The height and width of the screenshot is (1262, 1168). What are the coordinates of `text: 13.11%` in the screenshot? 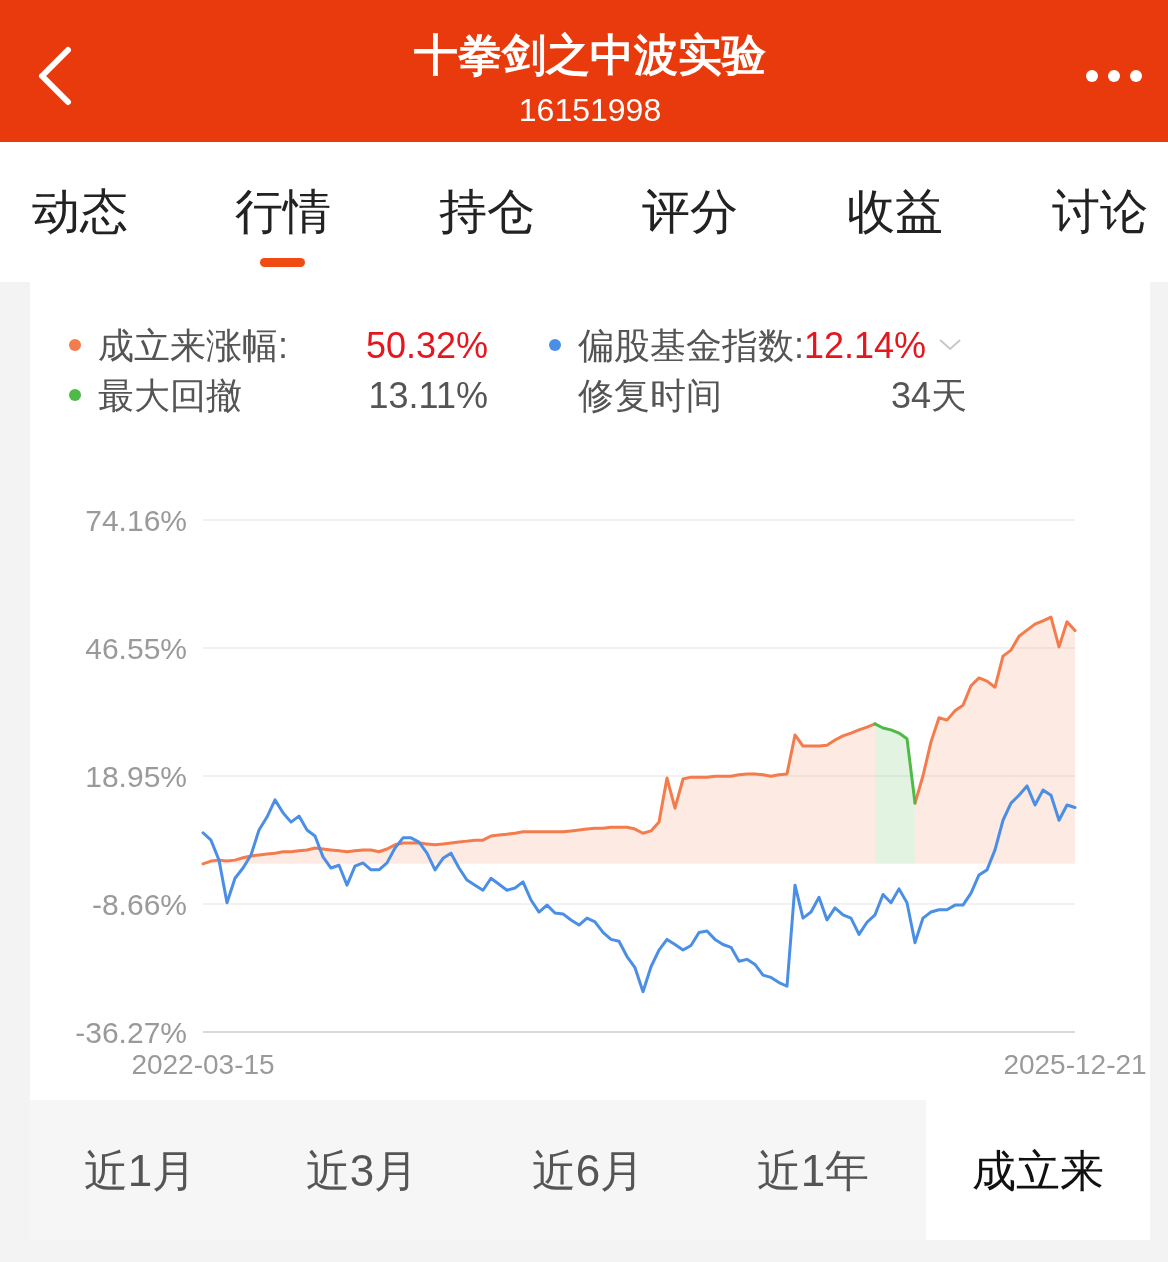 It's located at (428, 395).